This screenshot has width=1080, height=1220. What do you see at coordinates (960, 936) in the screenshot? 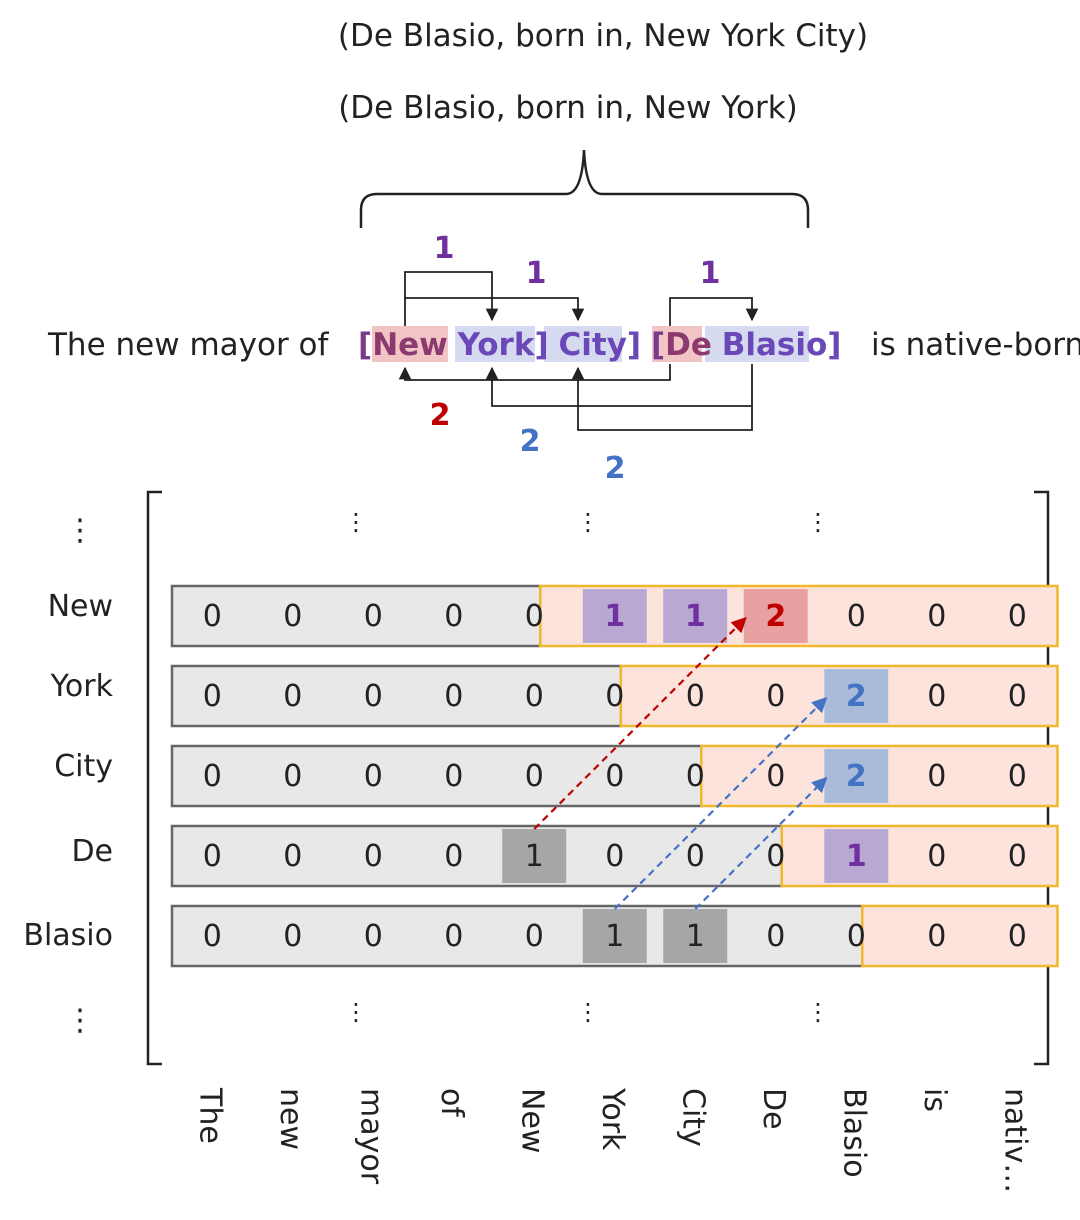
I see `row-highlight-region` at bounding box center [960, 936].